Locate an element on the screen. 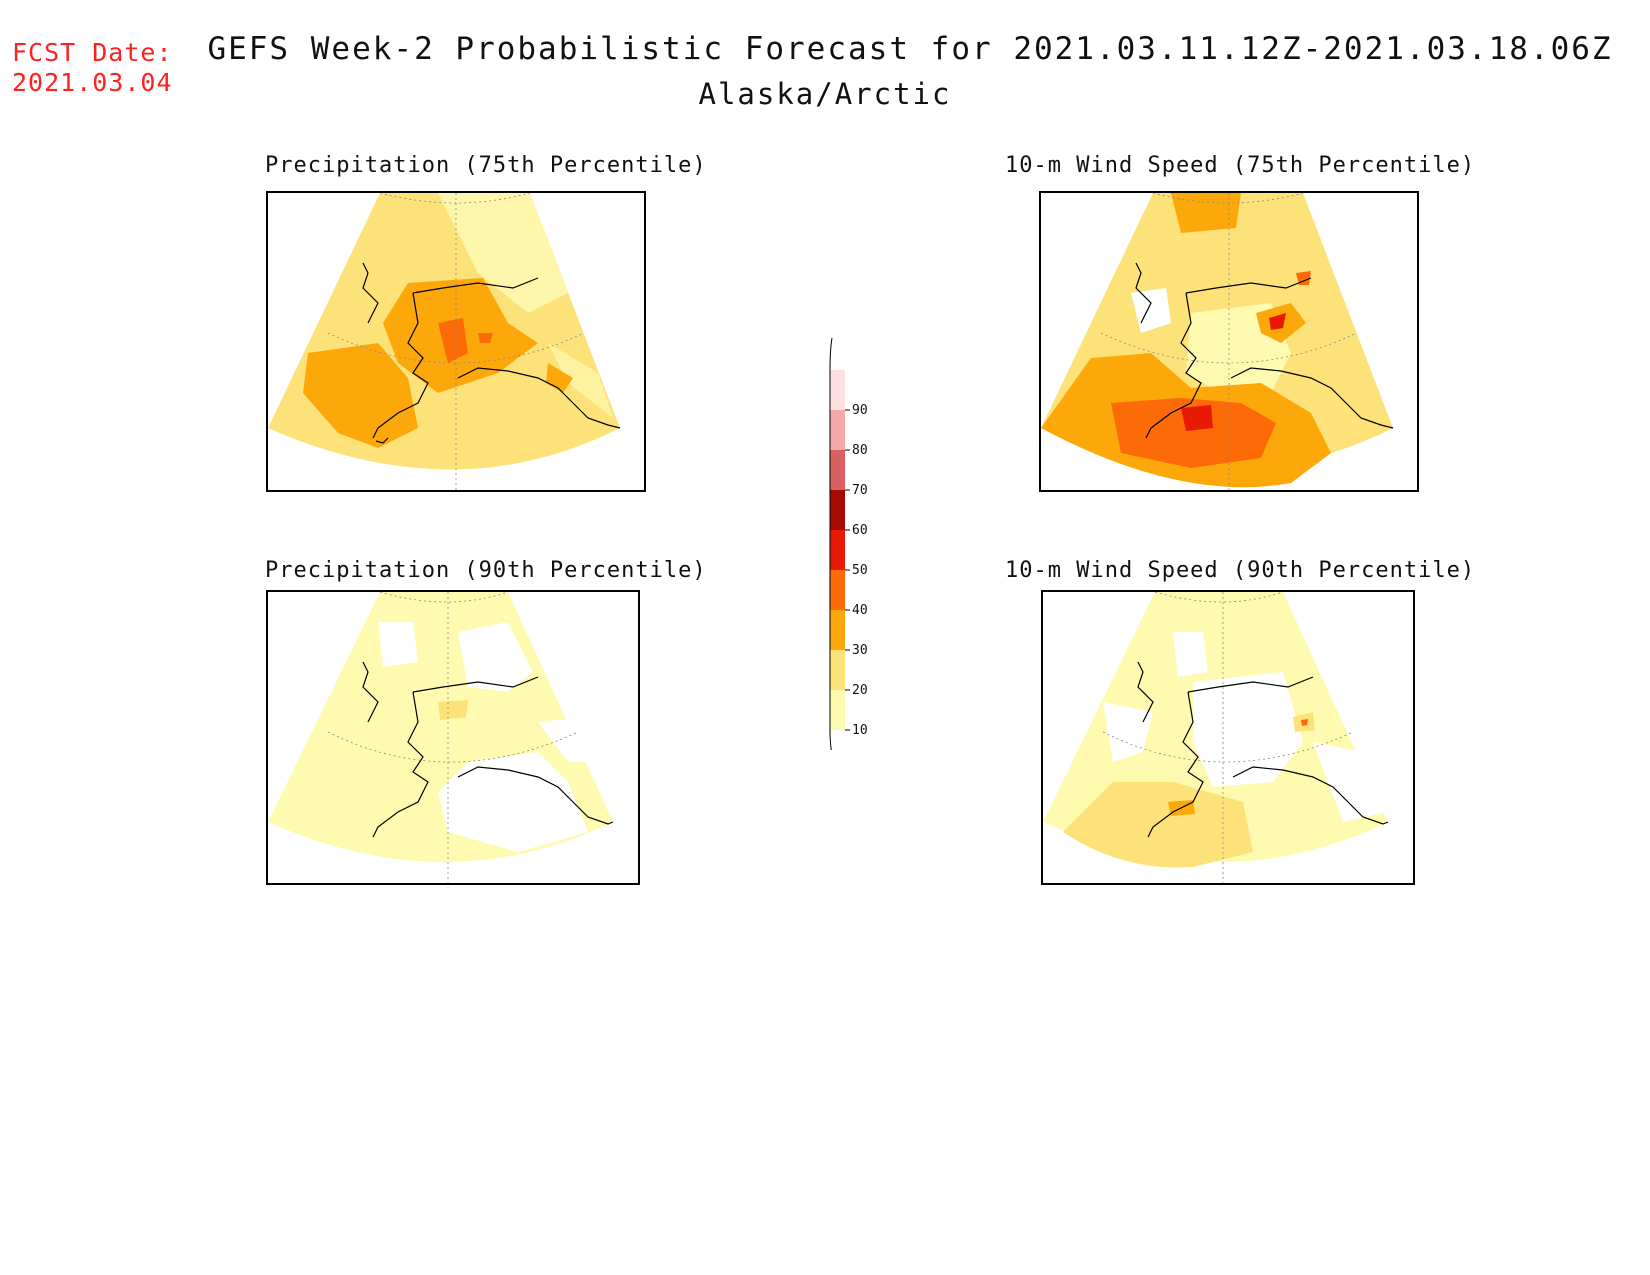  colorbar: 10 20 30 40 50 60 70 80 90 is located at coordinates (860, 540).